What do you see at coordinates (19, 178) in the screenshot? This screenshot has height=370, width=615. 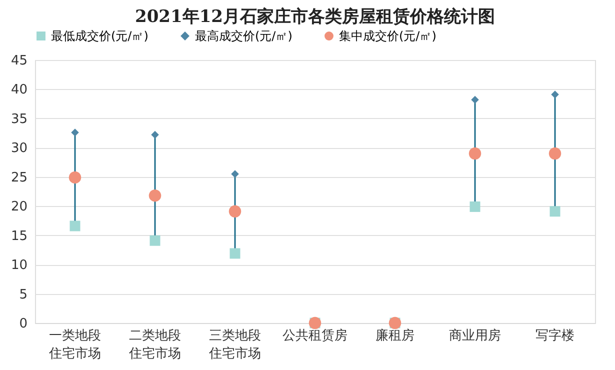 I see `y-tick-label: 25` at bounding box center [19, 178].